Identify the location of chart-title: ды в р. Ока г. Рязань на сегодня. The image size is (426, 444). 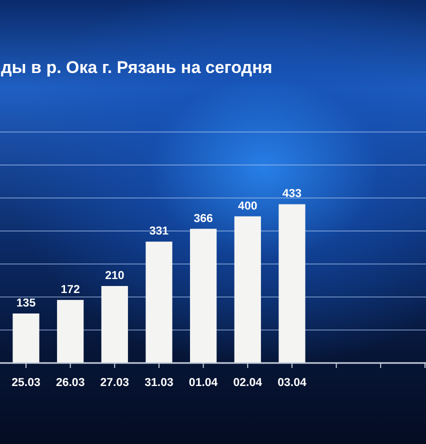
(136, 67).